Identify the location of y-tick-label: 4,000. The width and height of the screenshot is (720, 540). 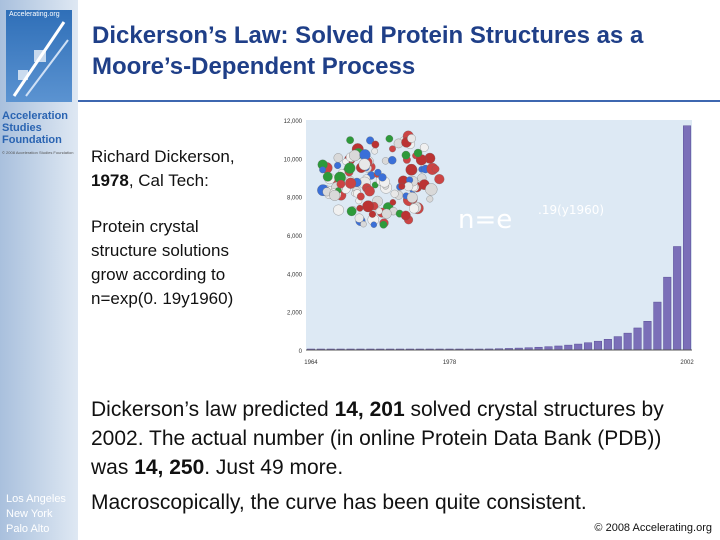
(295, 275).